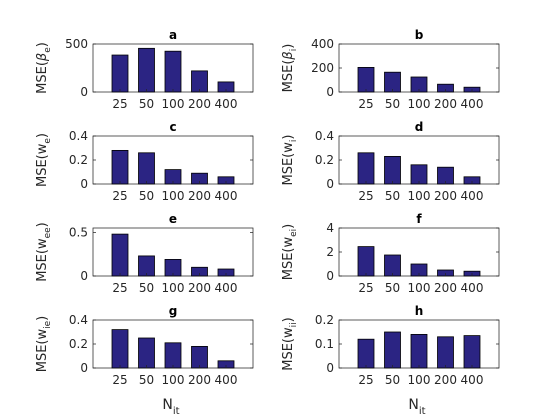  What do you see at coordinates (290, 252) in the screenshot?
I see `panel-f-ylabel: MSE(wei)` at bounding box center [290, 252].